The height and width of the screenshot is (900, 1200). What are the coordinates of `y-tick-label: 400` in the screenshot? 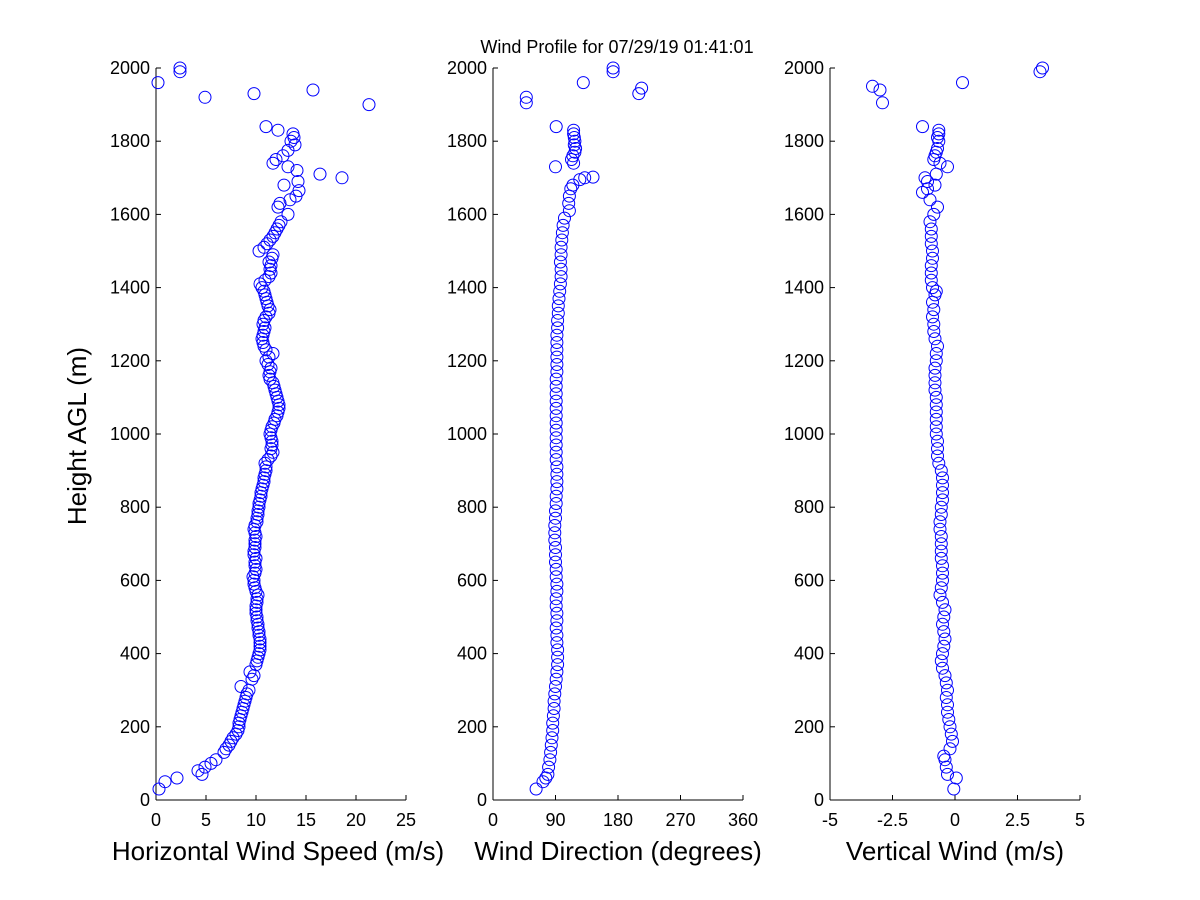 It's located at (135, 654).